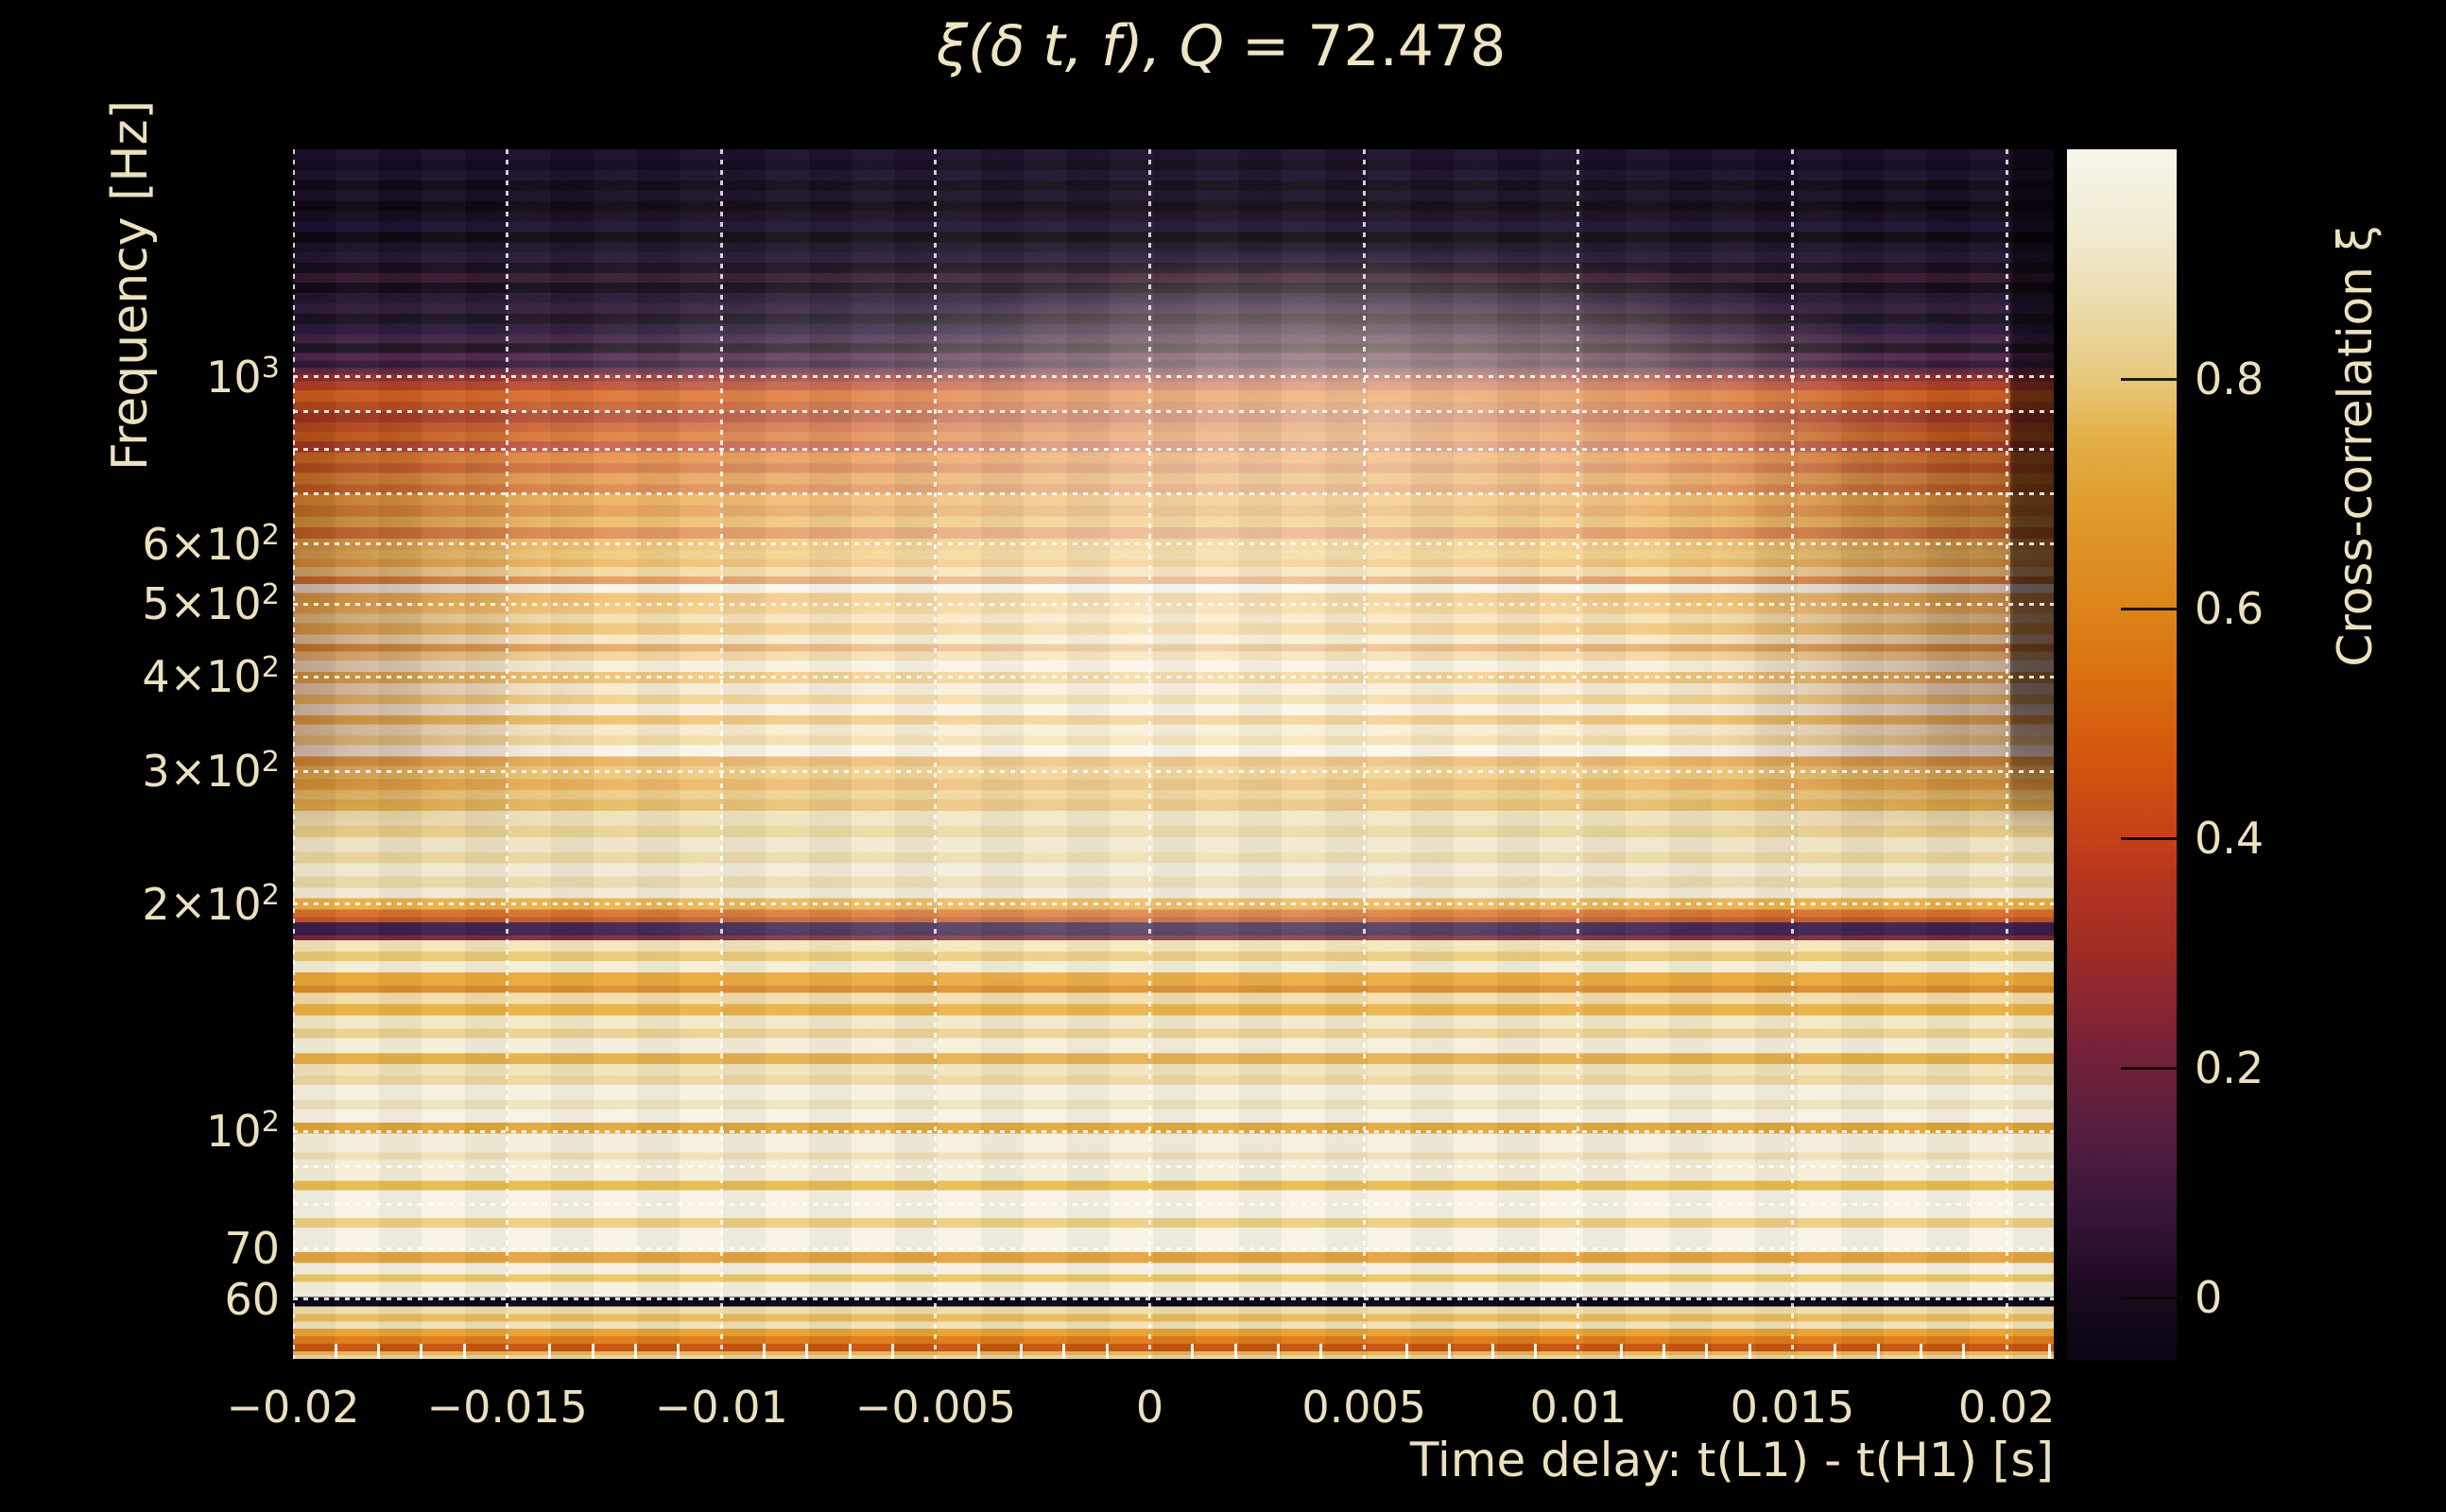  I want to click on y-tick-base: 60, so click(252, 1299).